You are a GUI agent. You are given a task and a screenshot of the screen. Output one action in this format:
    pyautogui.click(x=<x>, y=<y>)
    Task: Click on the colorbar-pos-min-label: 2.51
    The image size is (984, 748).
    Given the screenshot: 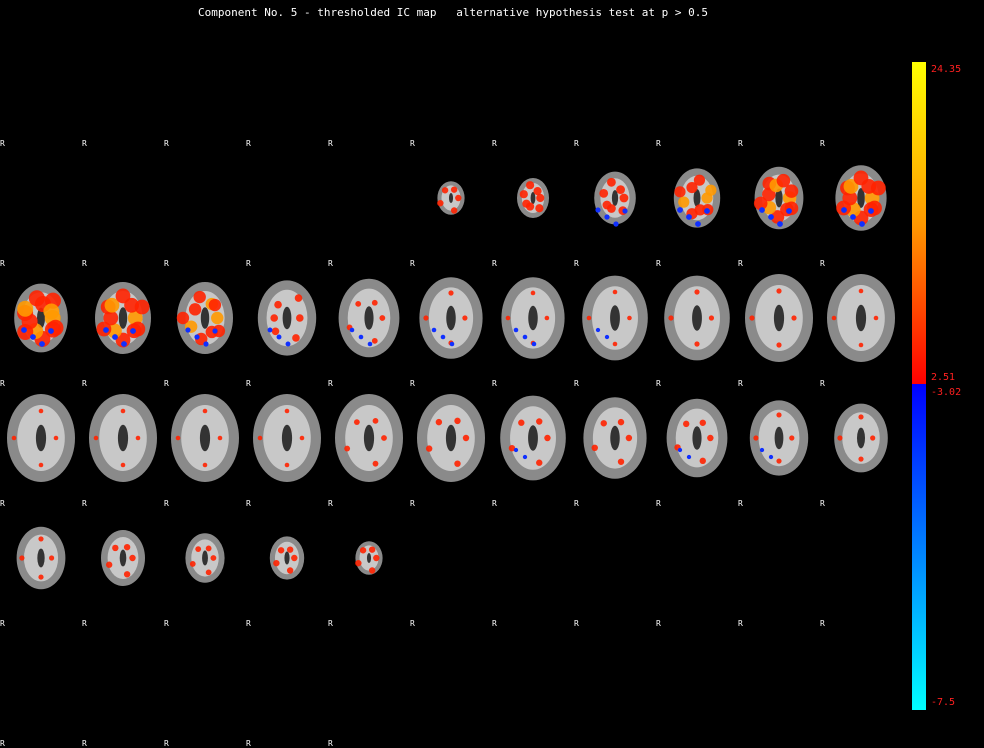 What is the action you would take?
    pyautogui.click(x=943, y=377)
    